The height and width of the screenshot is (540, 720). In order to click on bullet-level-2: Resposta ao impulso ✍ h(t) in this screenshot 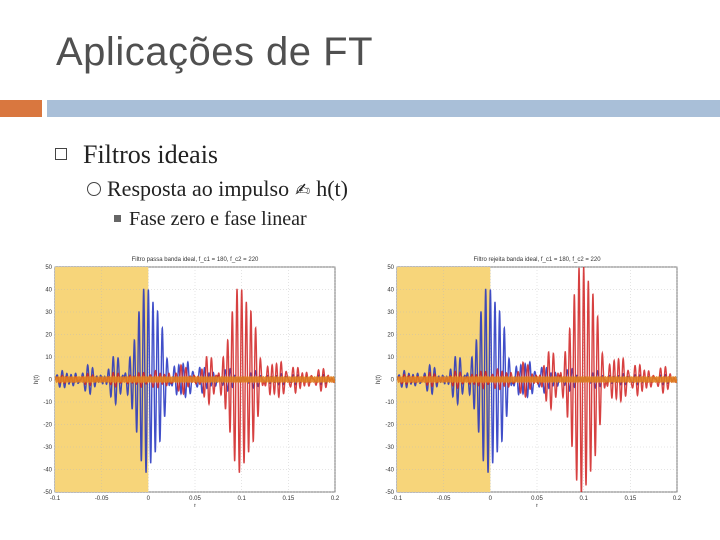, I will do `click(217, 189)`.